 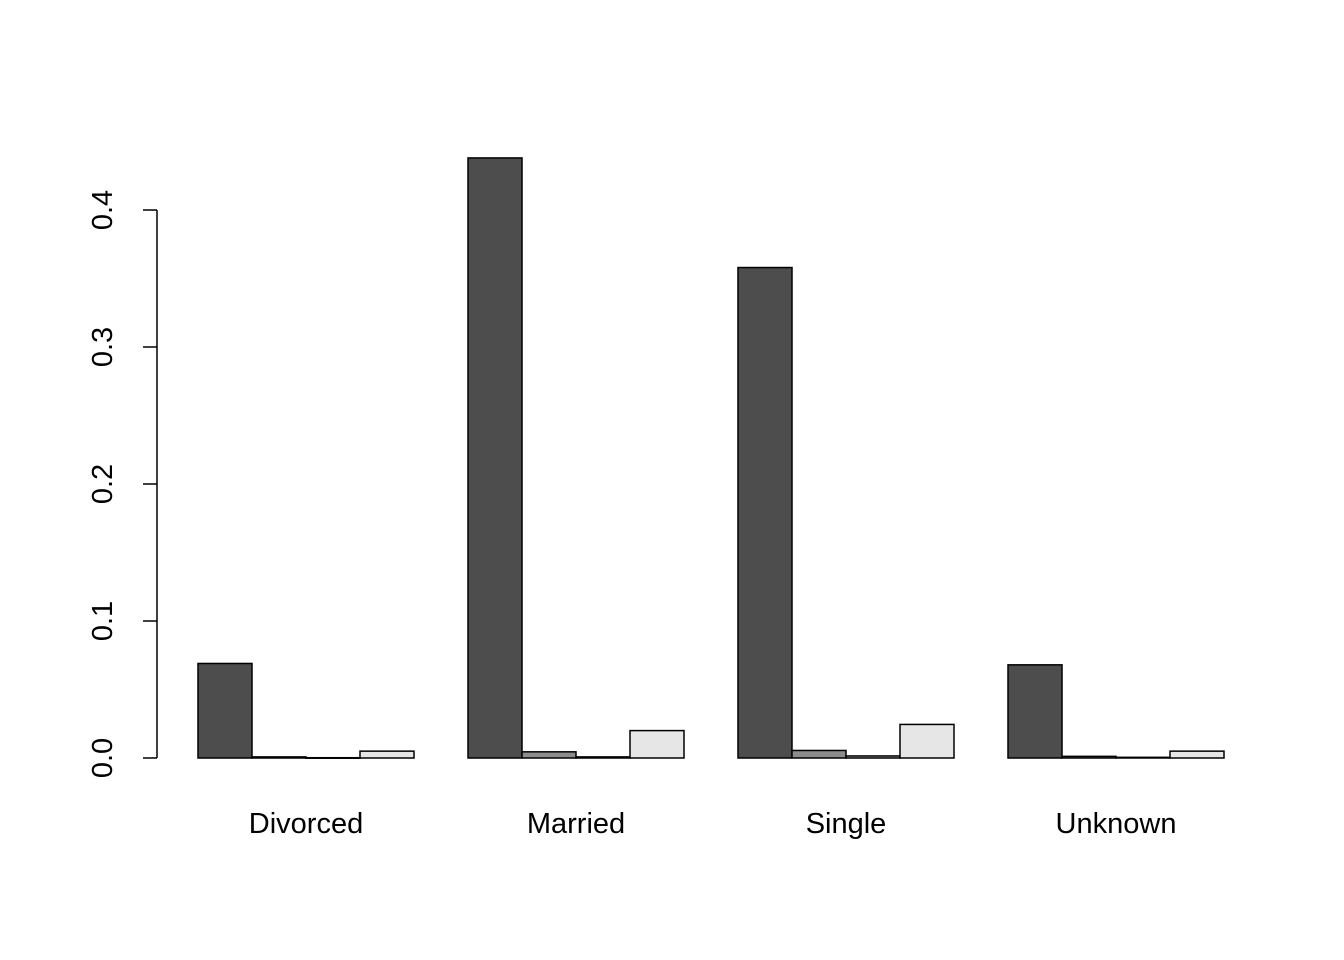 I want to click on y-tick-label: 0.3, so click(x=103, y=347).